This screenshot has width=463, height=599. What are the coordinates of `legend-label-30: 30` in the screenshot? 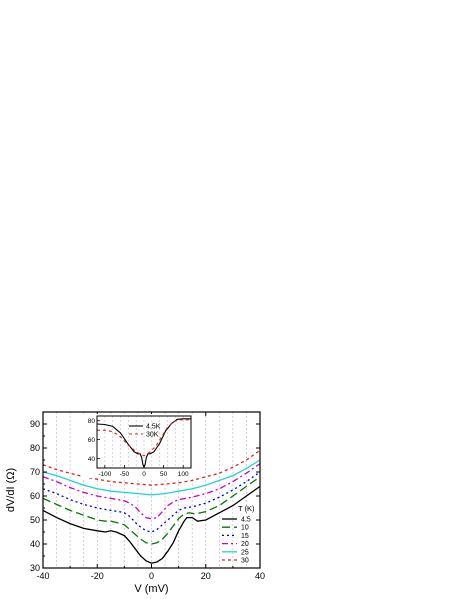 It's located at (245, 561).